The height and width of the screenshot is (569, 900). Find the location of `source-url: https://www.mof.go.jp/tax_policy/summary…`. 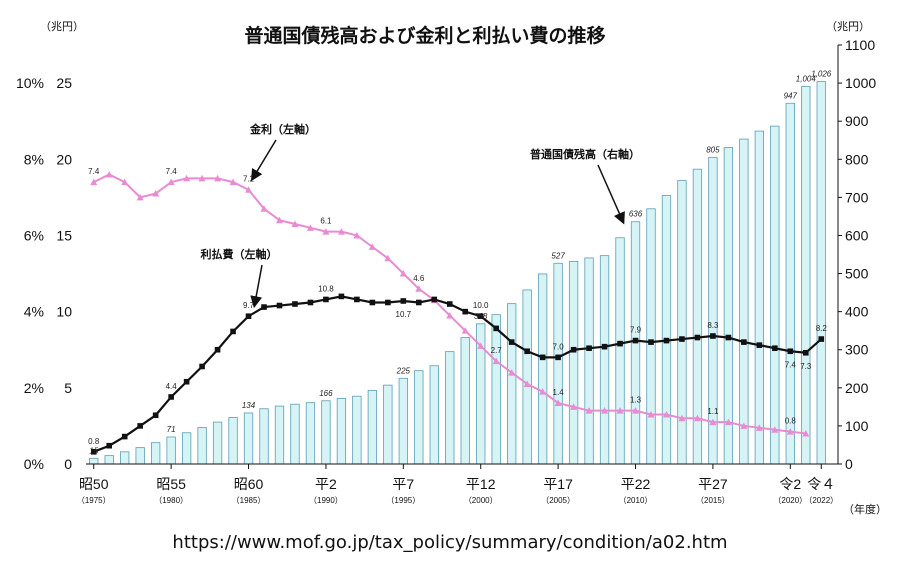

source-url: https://www.mof.go.jp/tax_policy/summary… is located at coordinates (450, 542).